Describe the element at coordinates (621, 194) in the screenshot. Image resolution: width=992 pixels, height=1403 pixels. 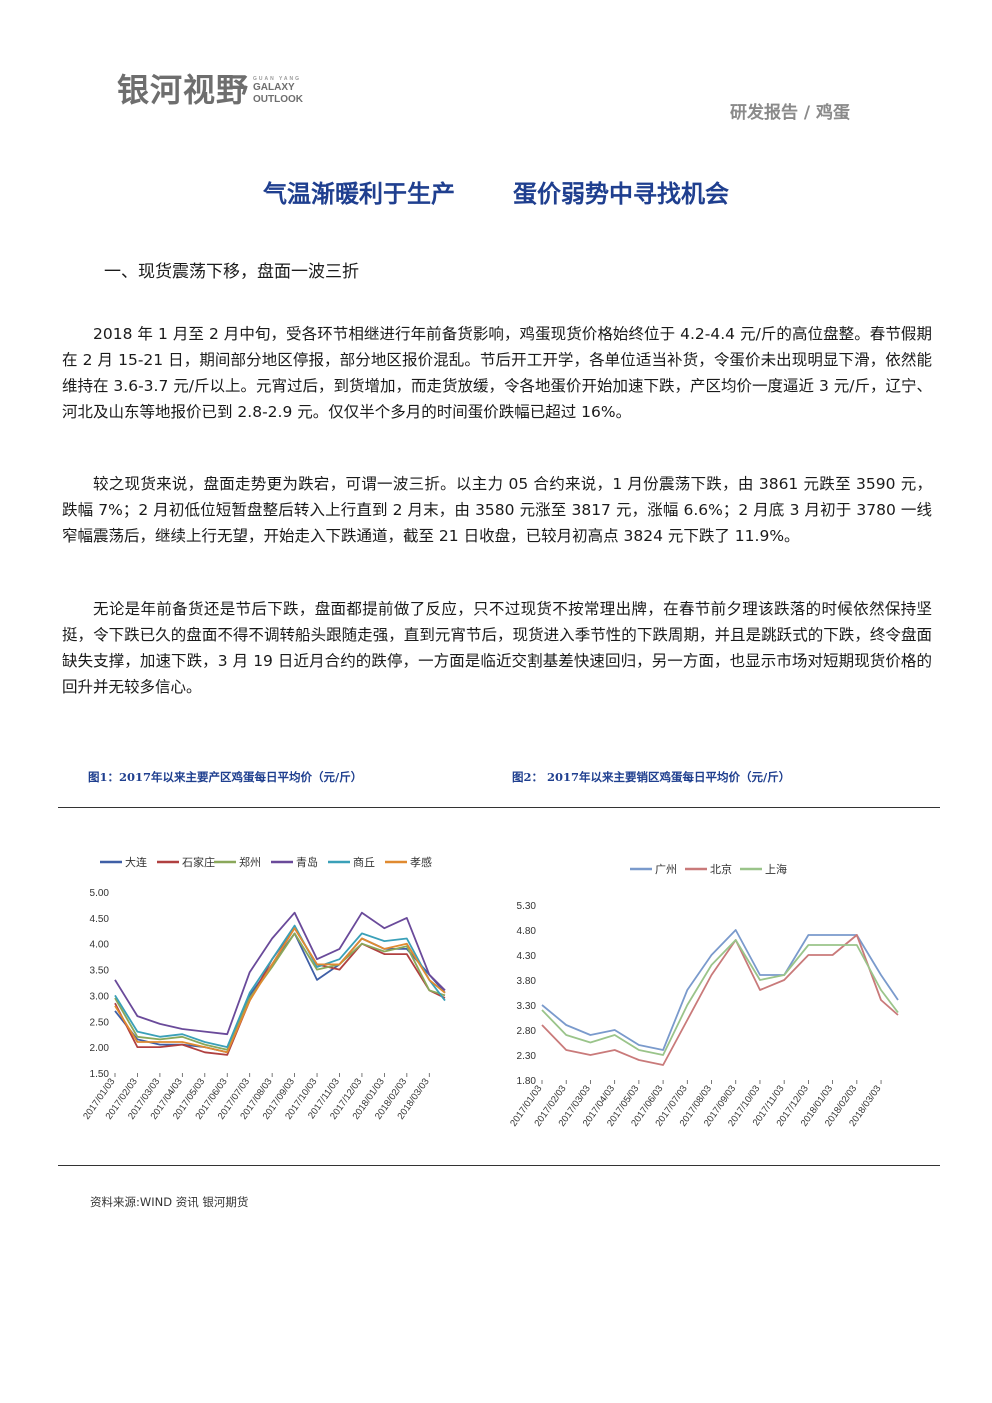
I see `title-part-2: 蛋价弱势中寻找机会` at that location.